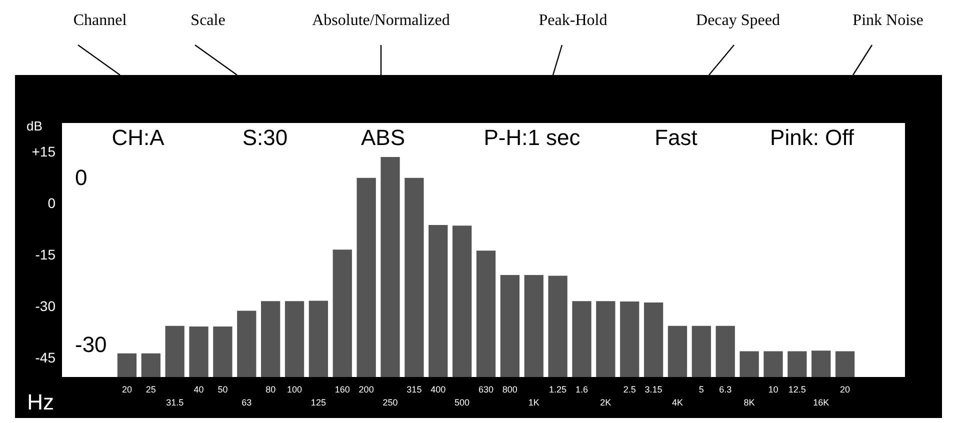  Describe the element at coordinates (414, 389) in the screenshot. I see `x-tick-label: 315` at that location.